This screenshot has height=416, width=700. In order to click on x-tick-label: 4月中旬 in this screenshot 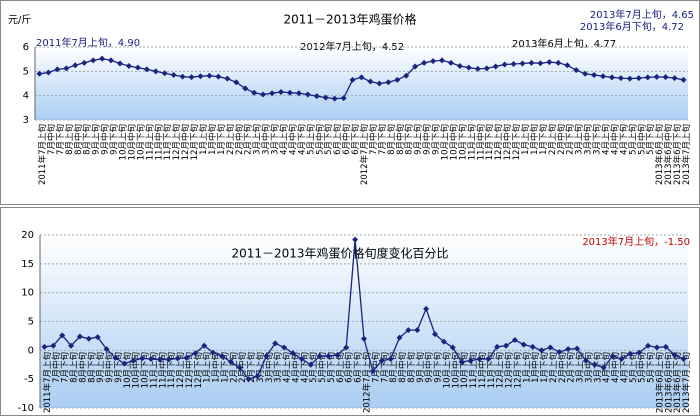, I will do `click(295, 367)`.